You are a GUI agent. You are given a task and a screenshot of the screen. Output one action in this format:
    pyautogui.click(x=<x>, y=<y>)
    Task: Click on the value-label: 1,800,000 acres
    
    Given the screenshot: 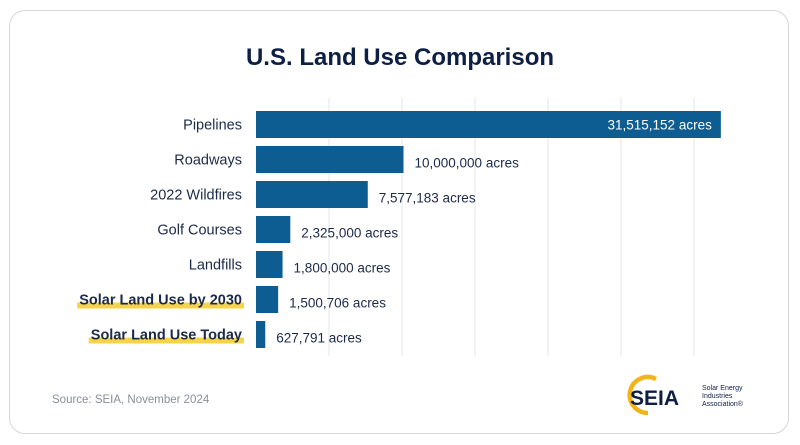 What is the action you would take?
    pyautogui.click(x=342, y=268)
    